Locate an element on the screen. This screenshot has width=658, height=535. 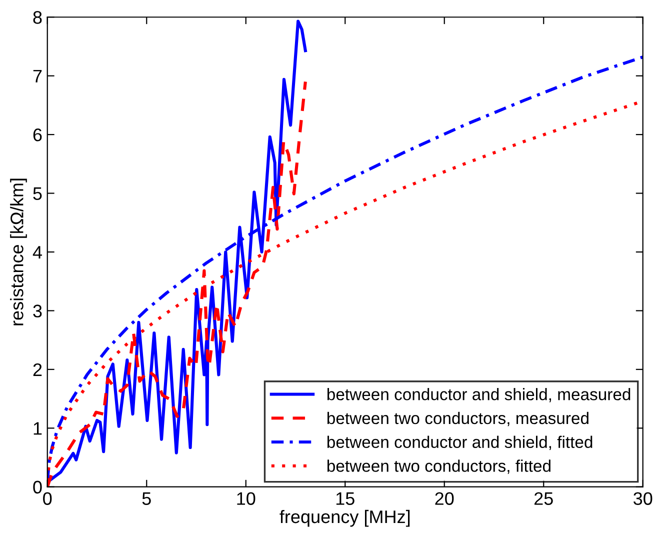
legend-label: between conductor and shield, measured is located at coordinates (478, 395).